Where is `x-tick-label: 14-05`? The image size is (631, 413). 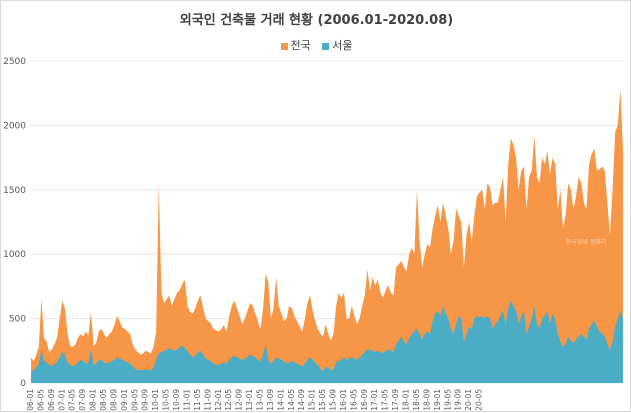 x-tick-label: 14-05 is located at coordinates (291, 400).